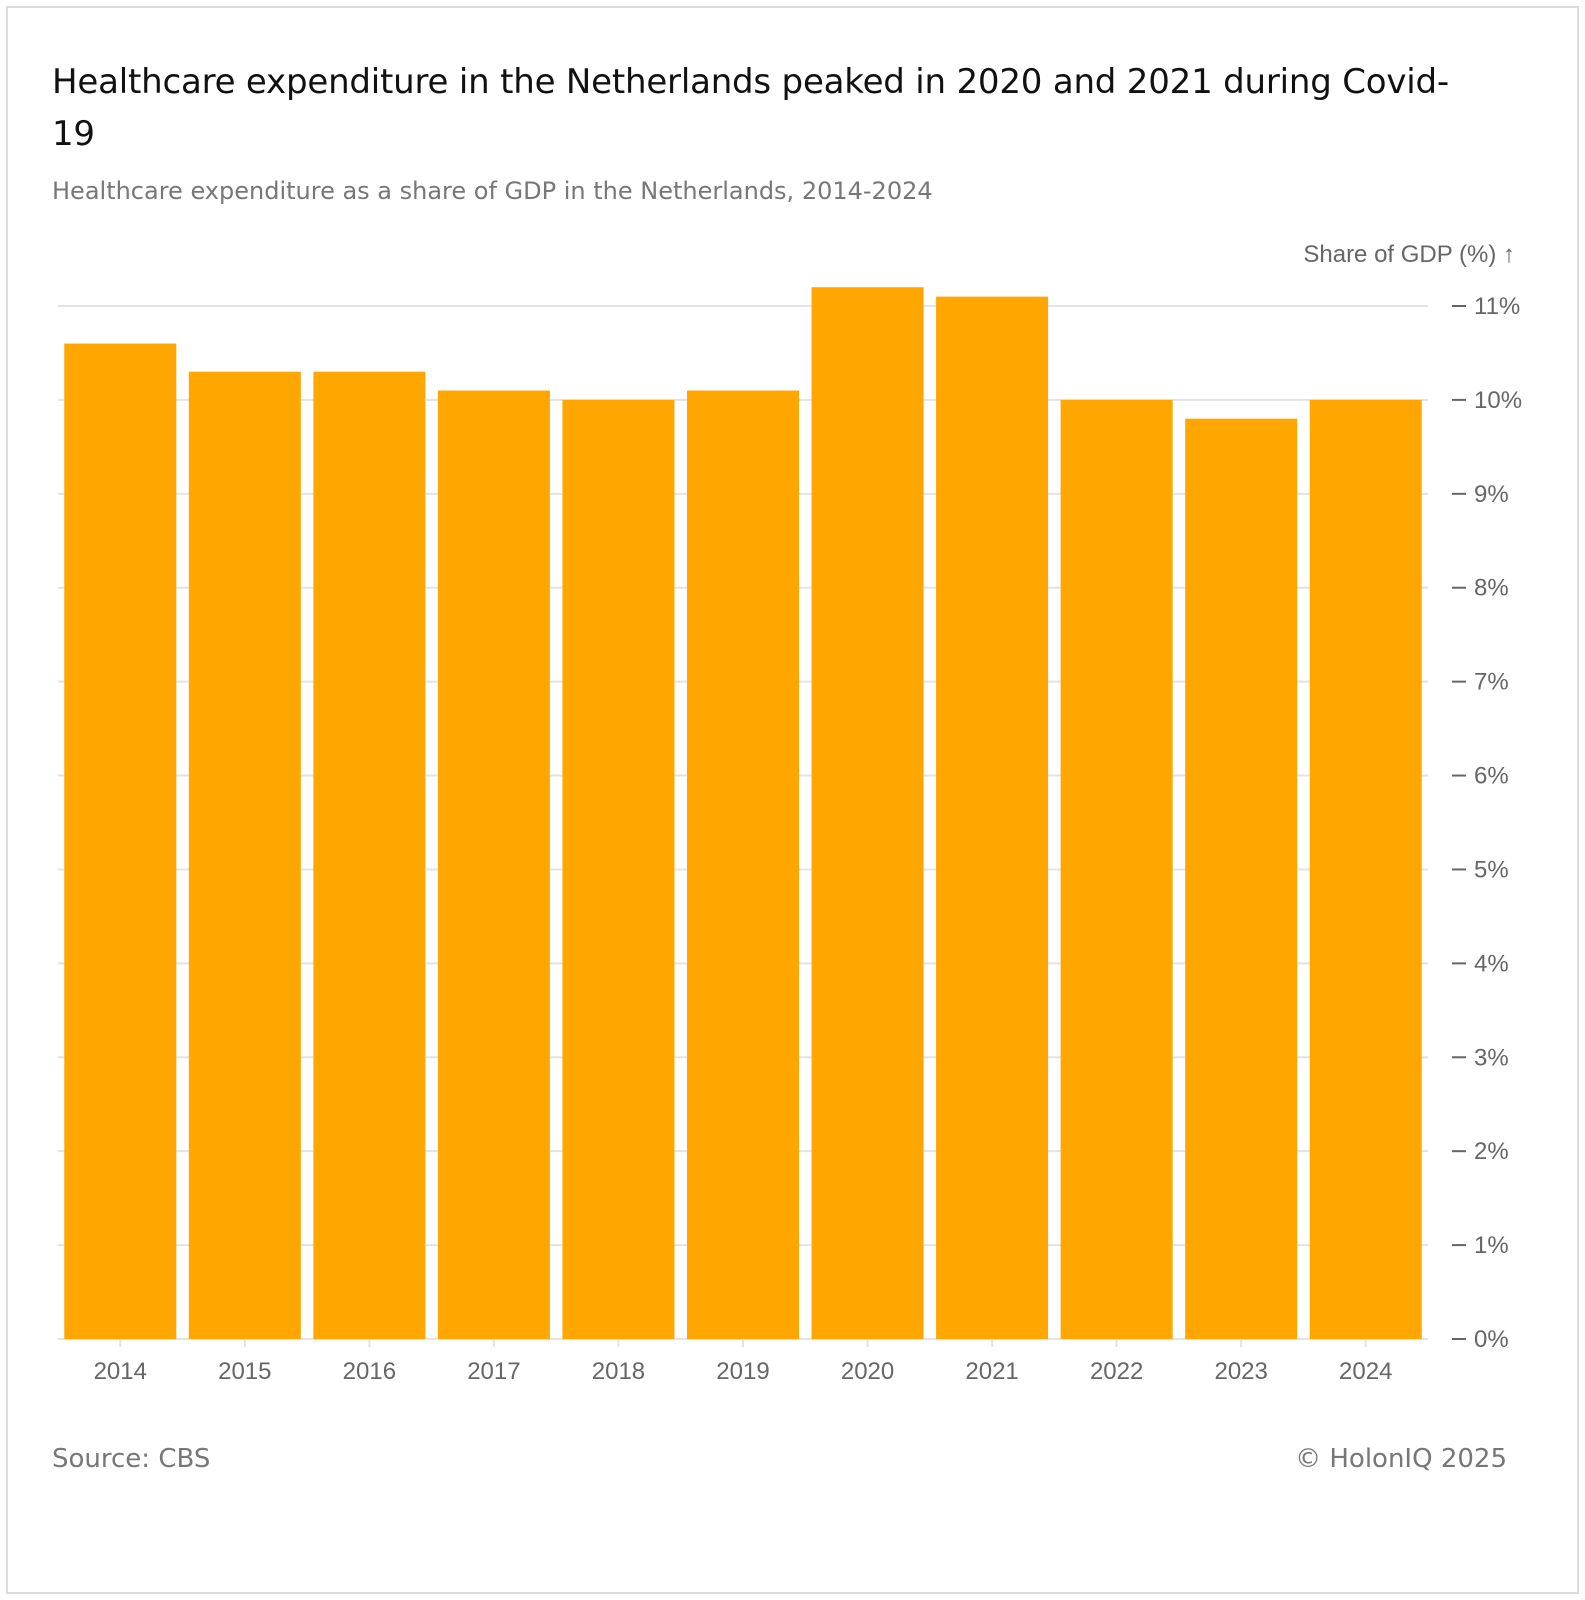 The width and height of the screenshot is (1585, 1600). I want to click on x-tick-label: 2015, so click(244, 1371).